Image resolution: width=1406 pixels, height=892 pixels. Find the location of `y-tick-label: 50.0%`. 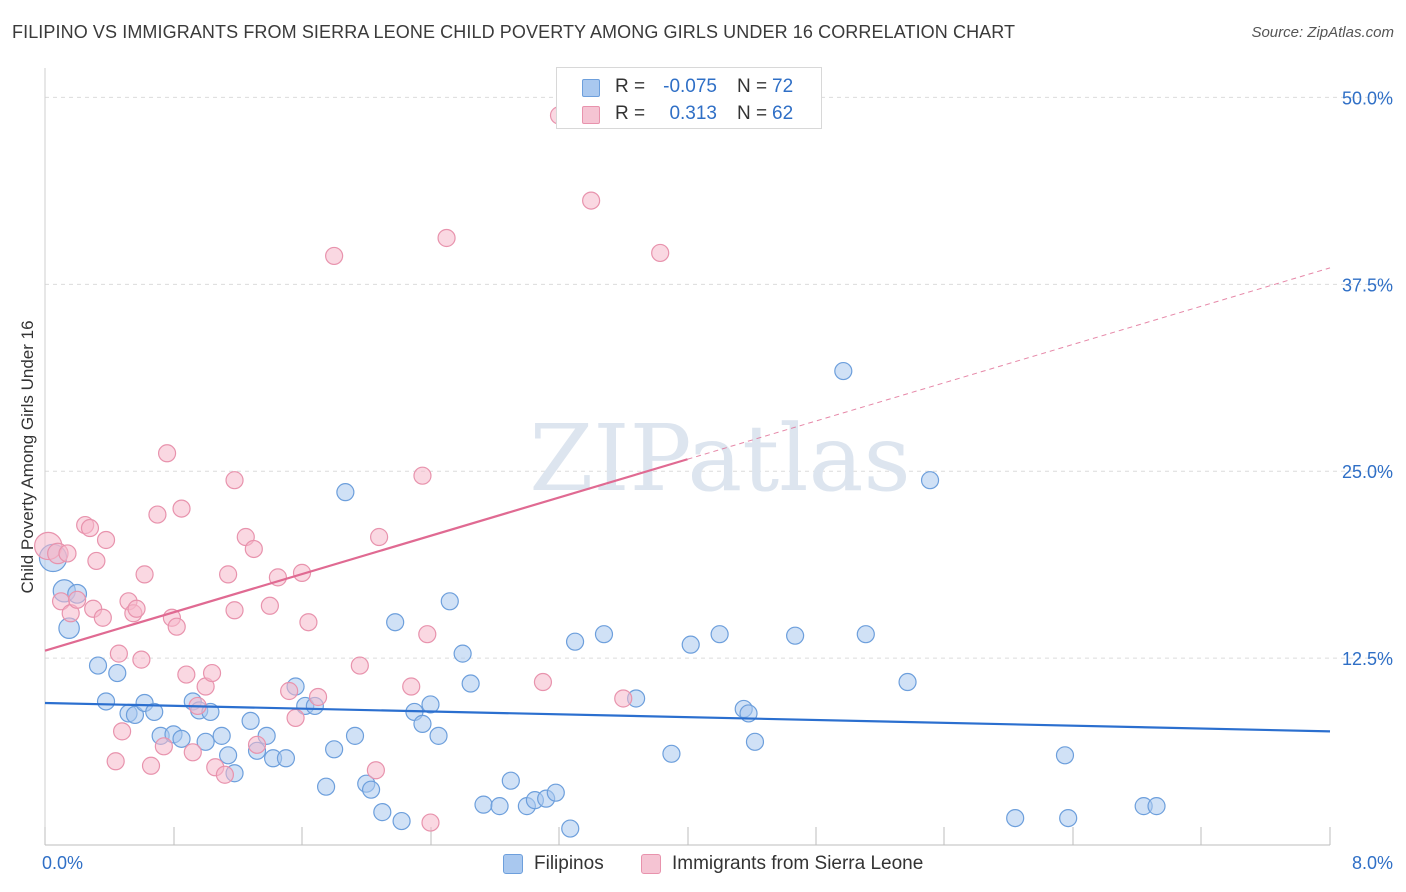

y-tick-label: 50.0% is located at coordinates (1367, 98).